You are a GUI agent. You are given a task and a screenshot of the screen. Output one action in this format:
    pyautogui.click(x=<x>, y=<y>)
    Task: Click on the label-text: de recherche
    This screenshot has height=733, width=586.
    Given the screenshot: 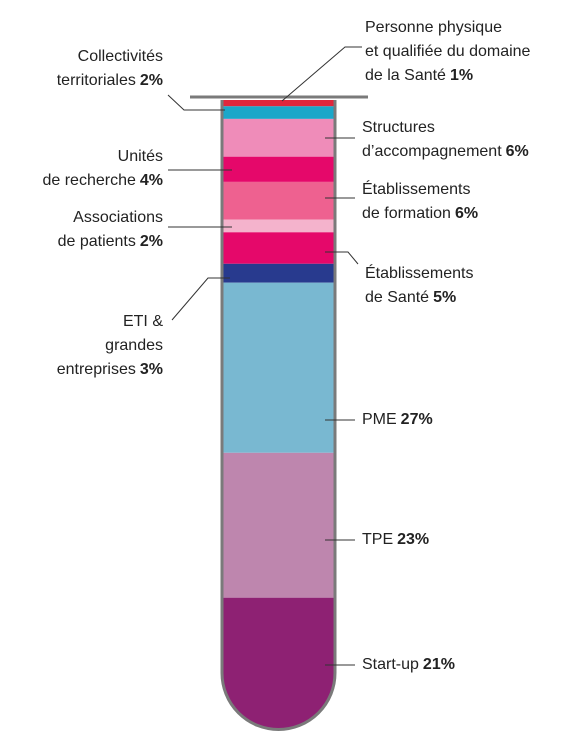 What is the action you would take?
    pyautogui.click(x=88, y=180)
    